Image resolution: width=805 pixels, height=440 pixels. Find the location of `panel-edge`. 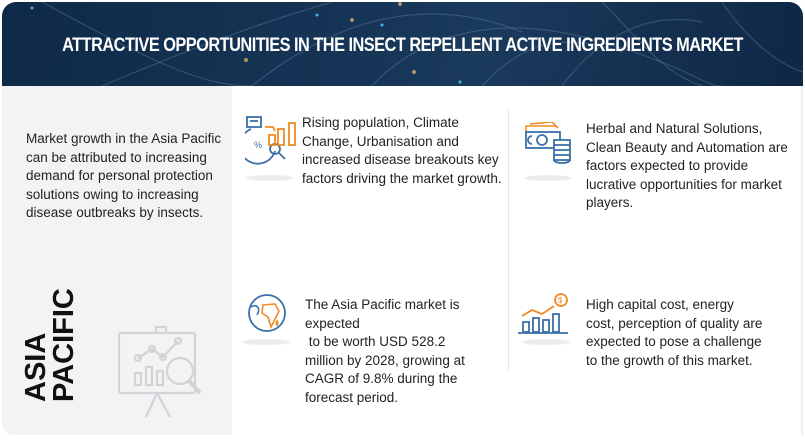

panel-edge is located at coordinates (802, 260).